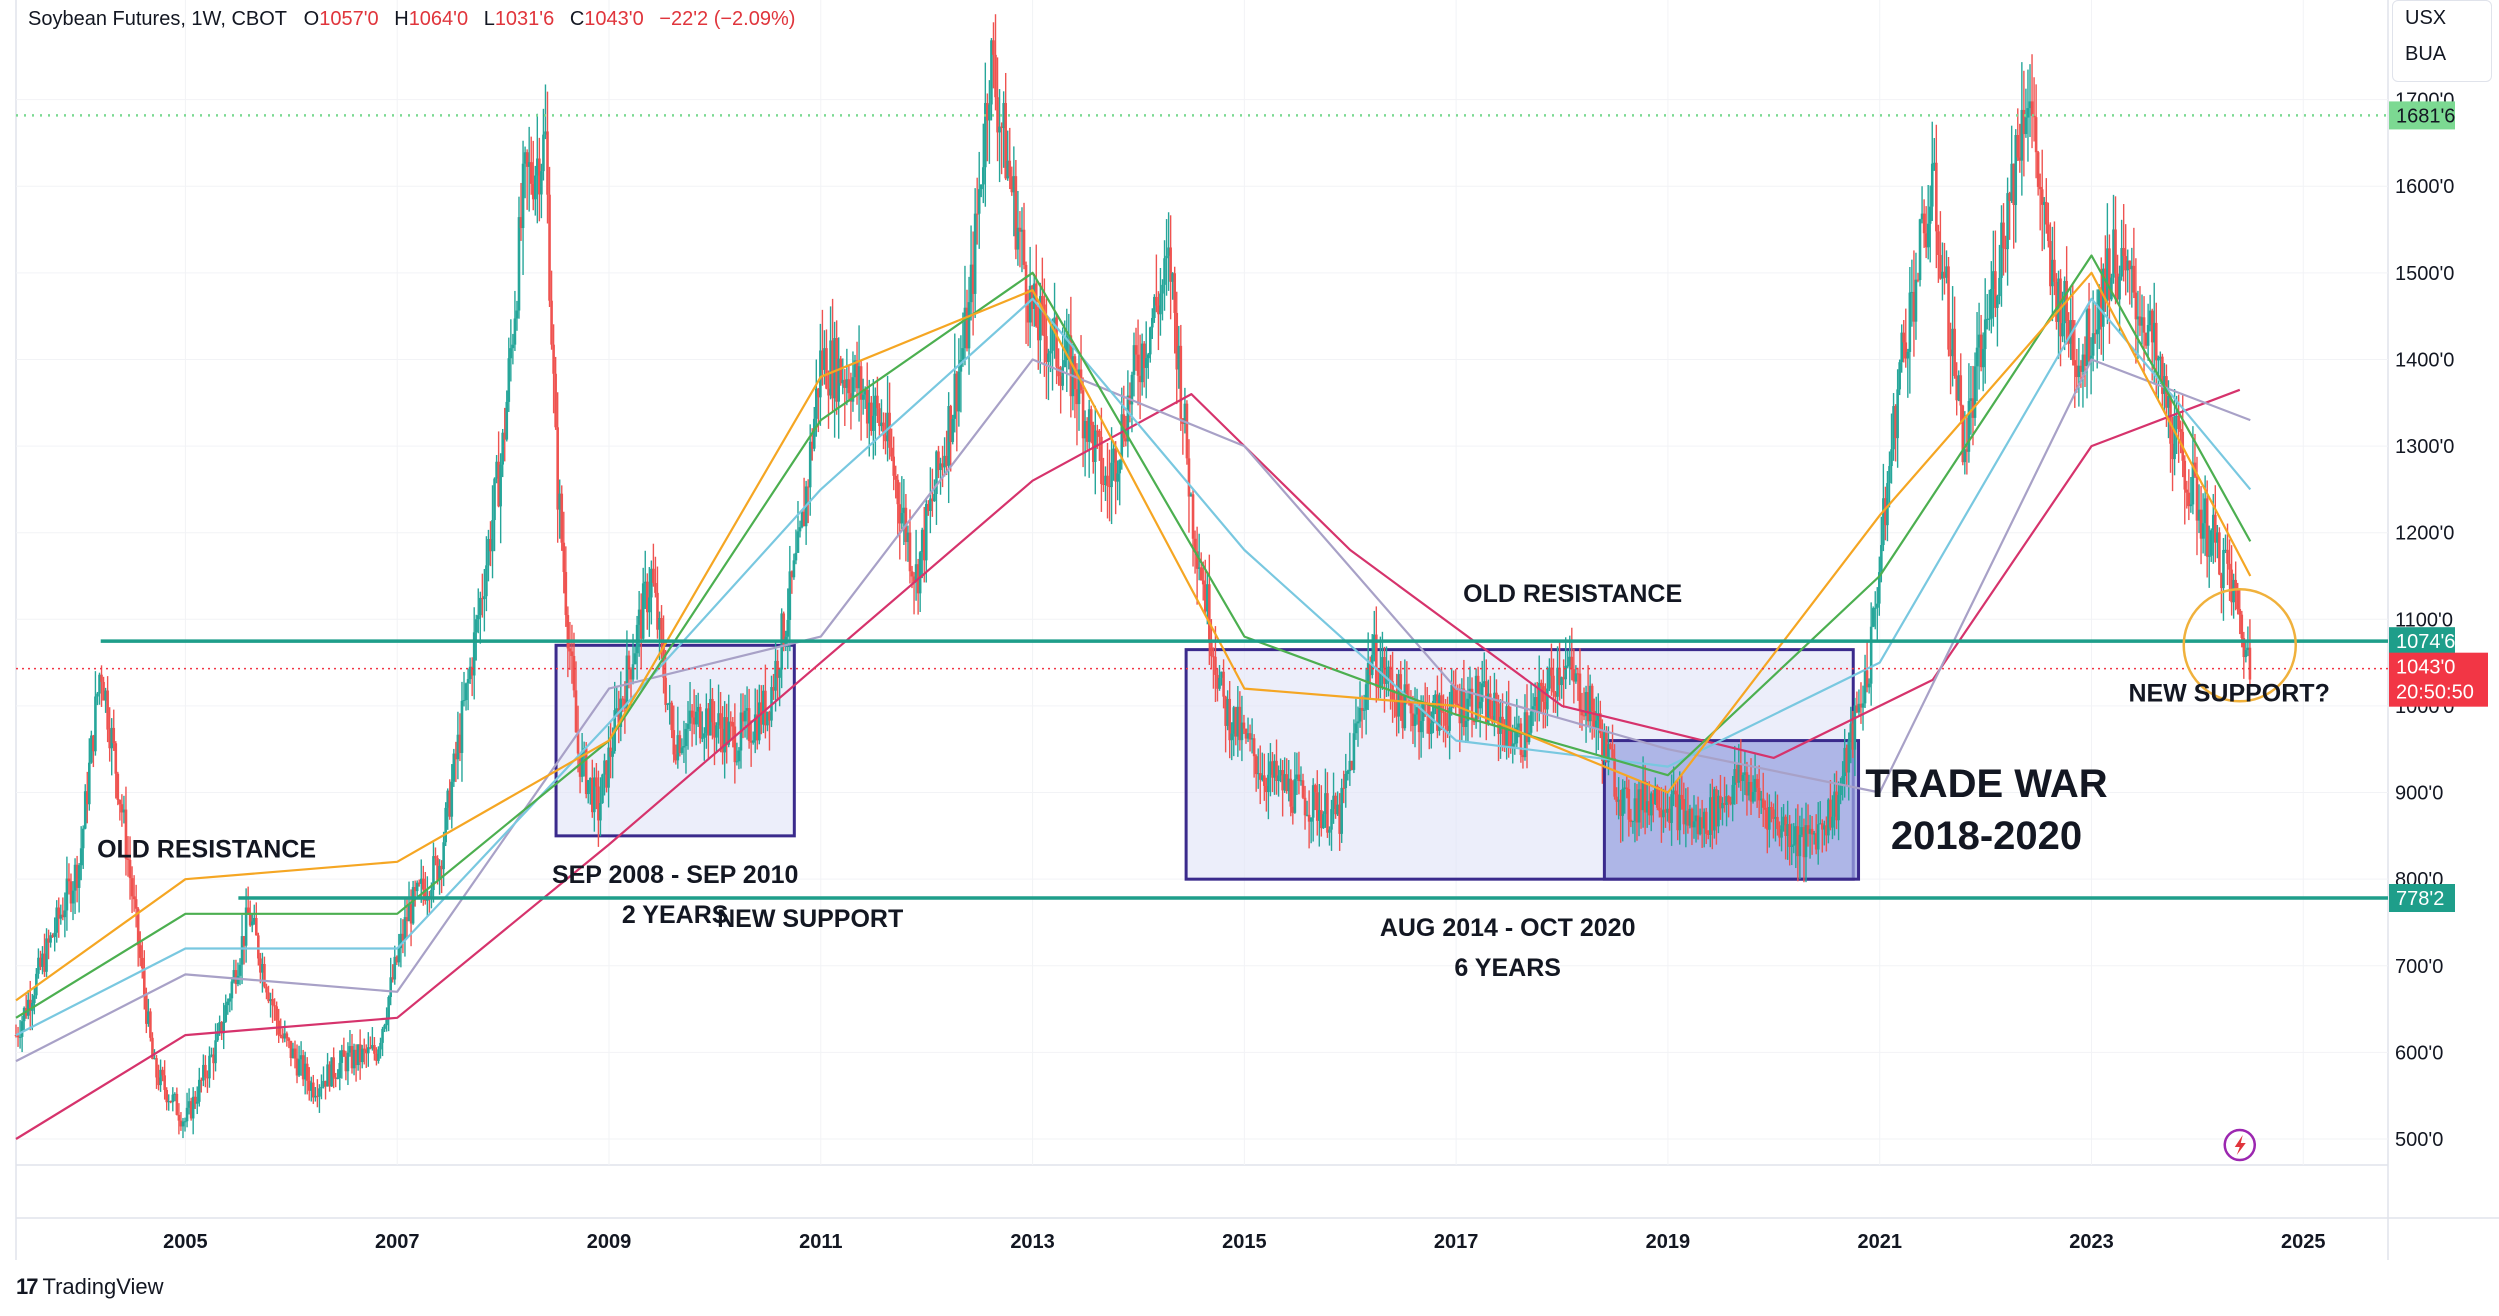 This screenshot has height=1316, width=2499. I want to click on x-tick-label: 2013, so click(1032, 1242).